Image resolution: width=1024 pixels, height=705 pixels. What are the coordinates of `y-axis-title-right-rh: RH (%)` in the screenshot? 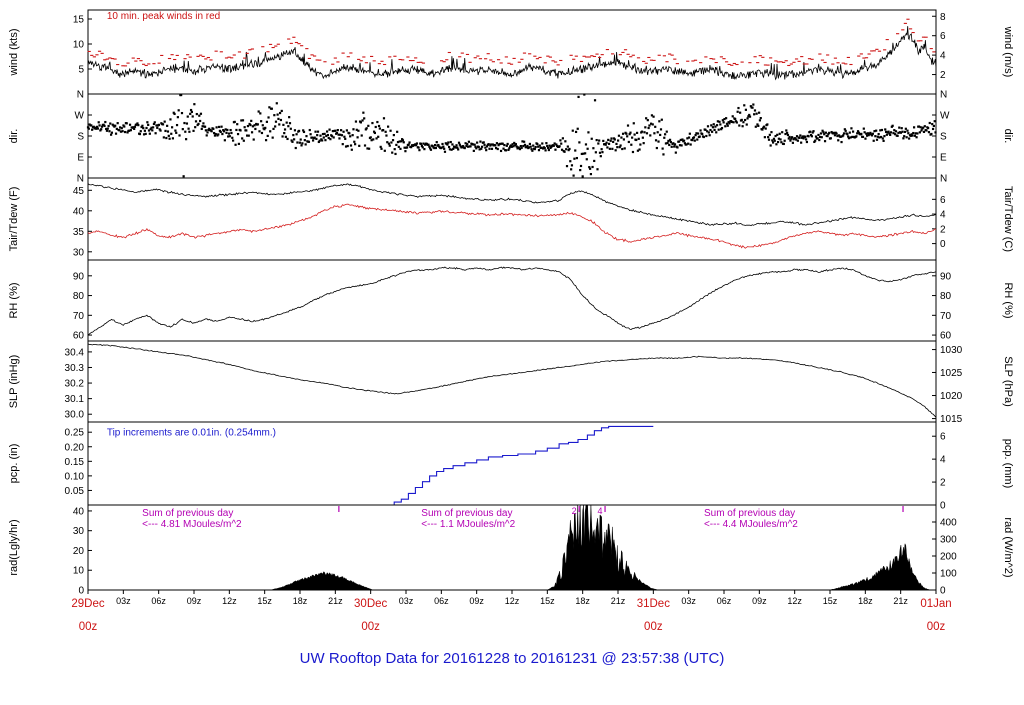 It's located at (1008, 300).